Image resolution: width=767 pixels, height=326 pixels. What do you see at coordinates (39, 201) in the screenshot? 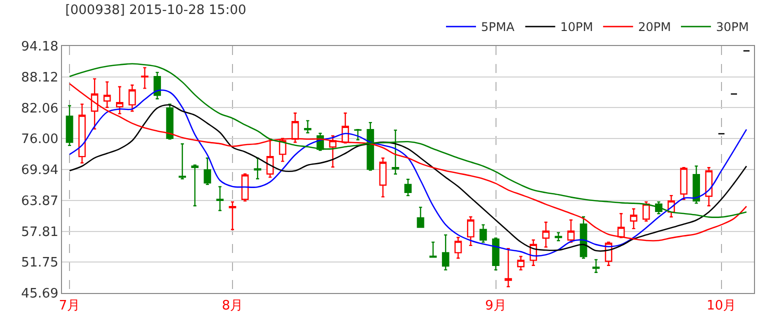
I see `y-tick-label: 63.87` at bounding box center [39, 201].